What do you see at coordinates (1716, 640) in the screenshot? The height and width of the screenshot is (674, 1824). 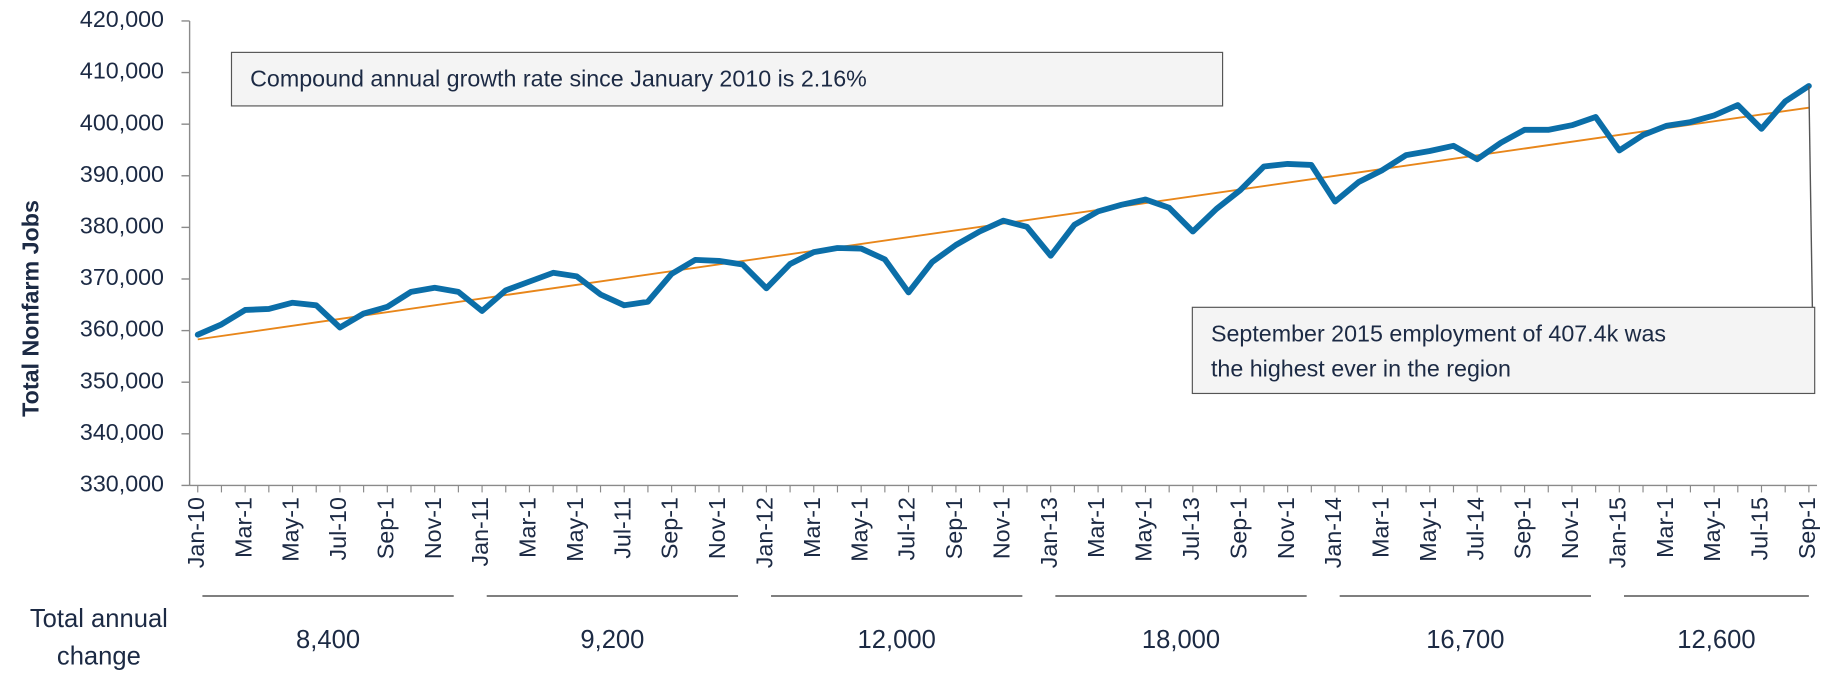 I see `annual-change-value: 12,600` at bounding box center [1716, 640].